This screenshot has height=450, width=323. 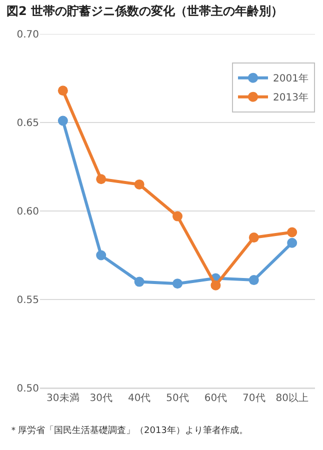 What do you see at coordinates (27, 300) in the screenshot?
I see `y-tick-label: 0.55` at bounding box center [27, 300].